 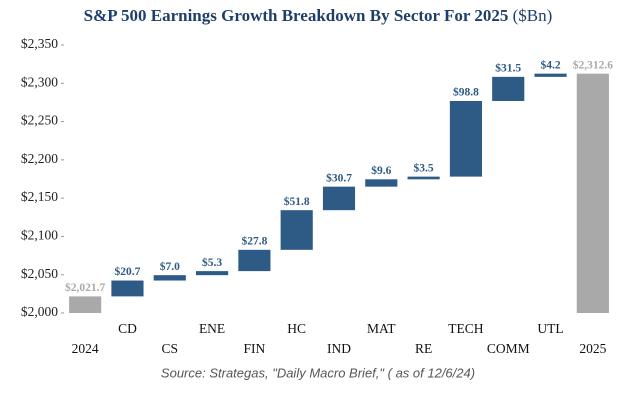 What do you see at coordinates (533, 15) in the screenshot?
I see `title-unit: ($Bn)` at bounding box center [533, 15].